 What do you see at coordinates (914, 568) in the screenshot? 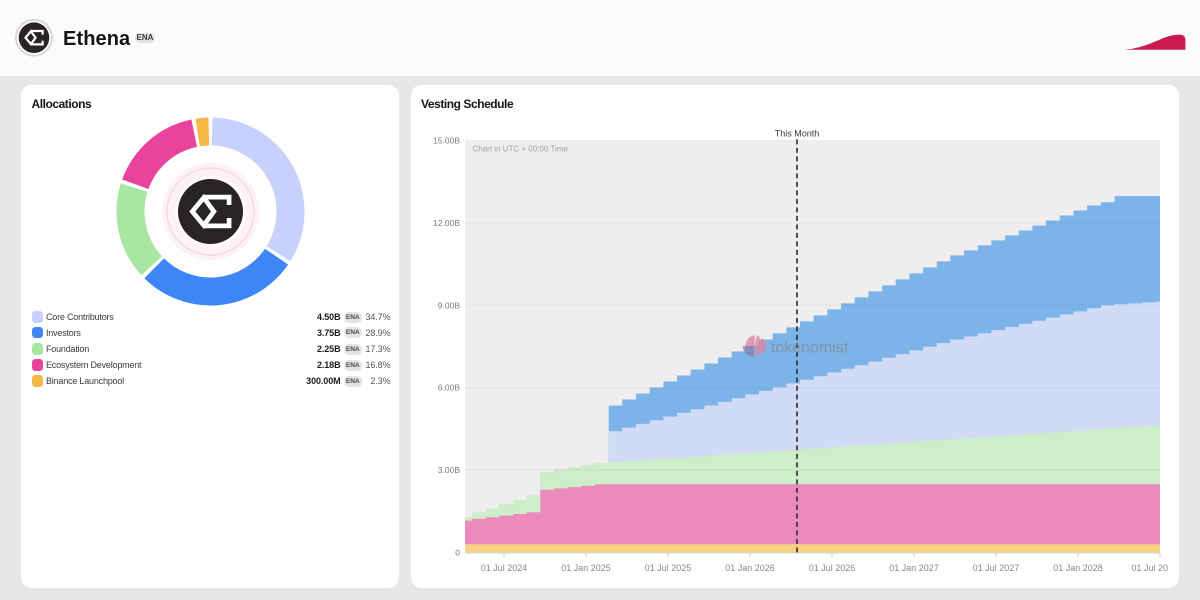
I see `svg-text: 01 Jan 2027` at bounding box center [914, 568].